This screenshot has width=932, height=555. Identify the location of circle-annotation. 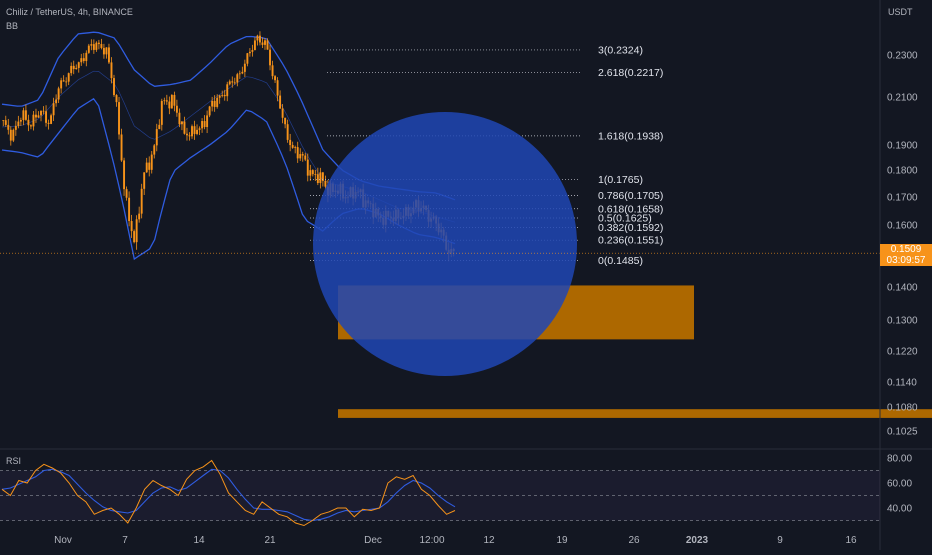
(445, 244).